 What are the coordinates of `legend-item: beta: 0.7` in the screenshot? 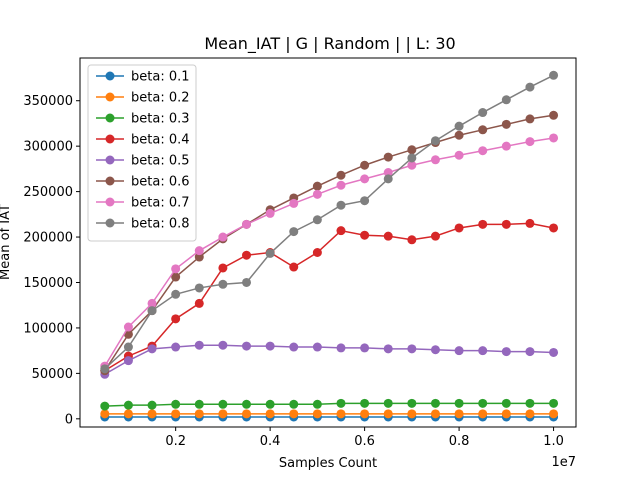 It's located at (143, 203).